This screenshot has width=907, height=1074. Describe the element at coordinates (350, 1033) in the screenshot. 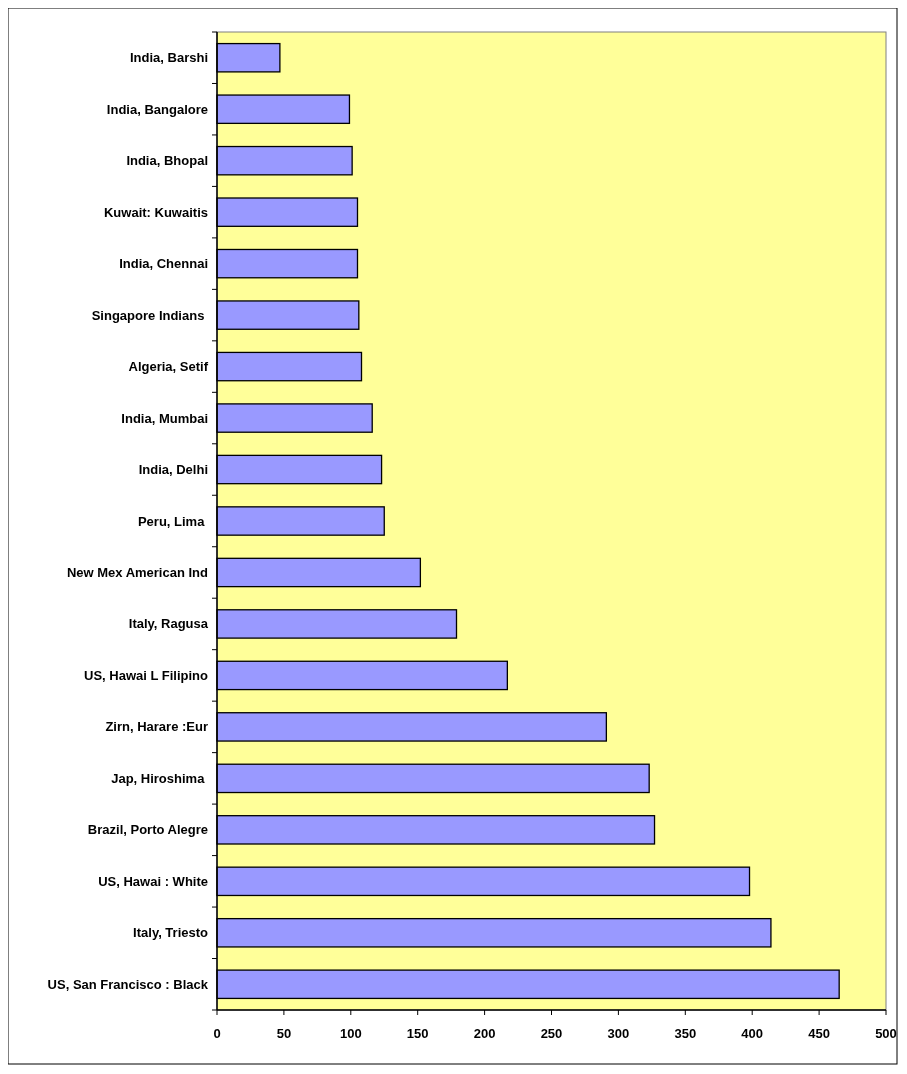

I see `x-tick-label: 100` at that location.